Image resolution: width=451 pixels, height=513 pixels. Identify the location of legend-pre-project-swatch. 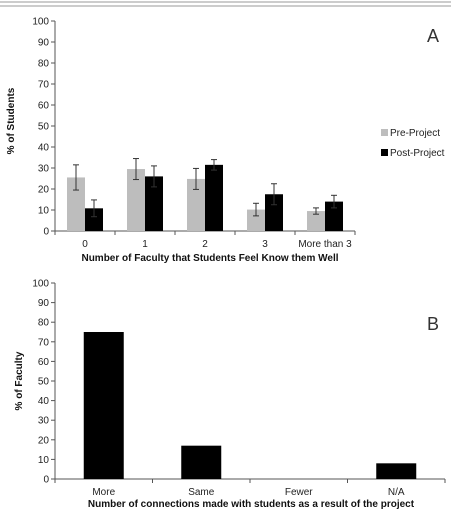
(384, 132).